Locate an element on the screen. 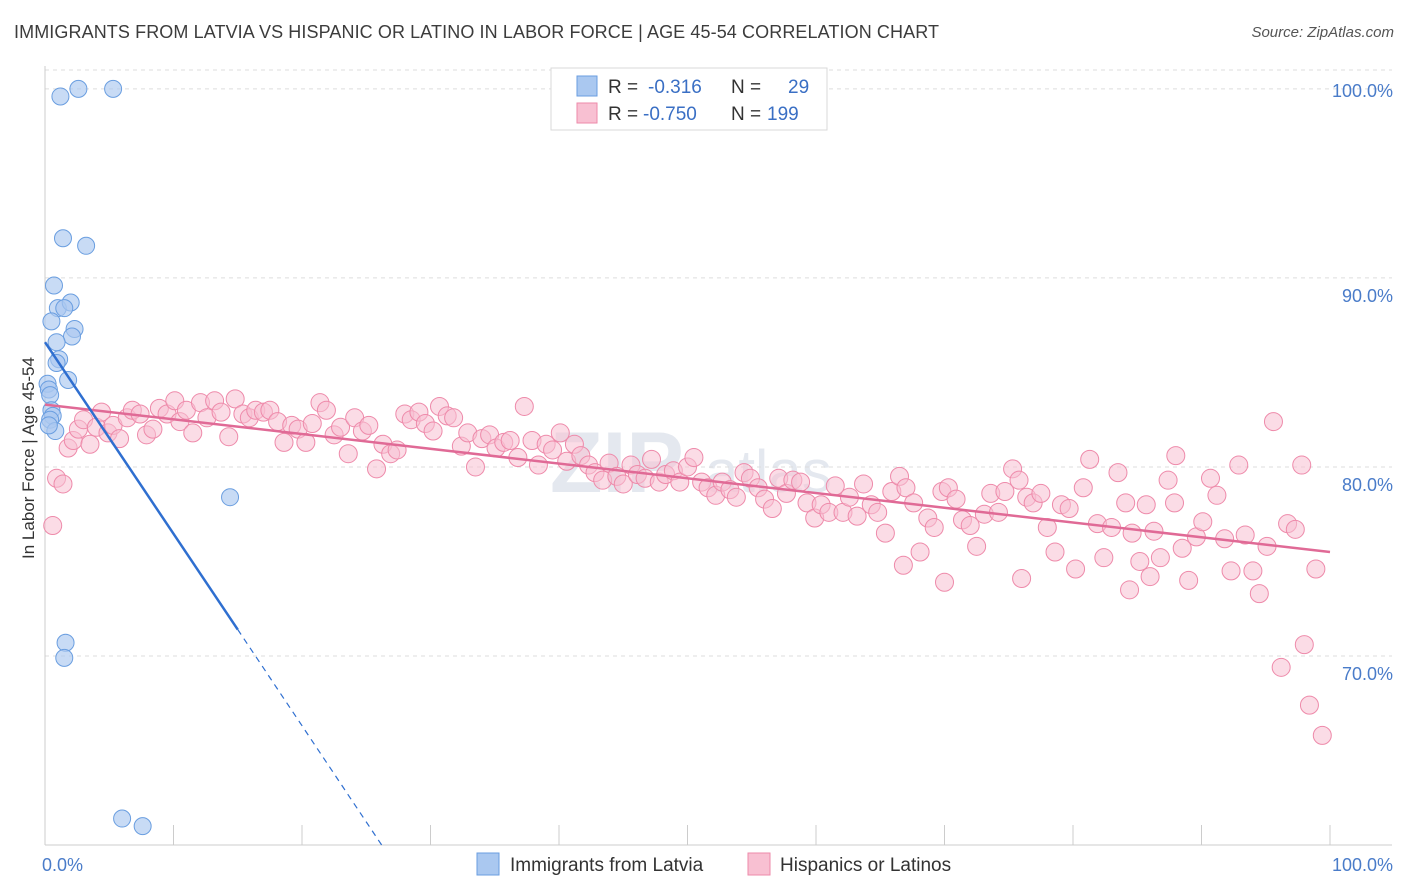 The image size is (1406, 892). legend-r-value-latvia: -0.316 is located at coordinates (675, 87).